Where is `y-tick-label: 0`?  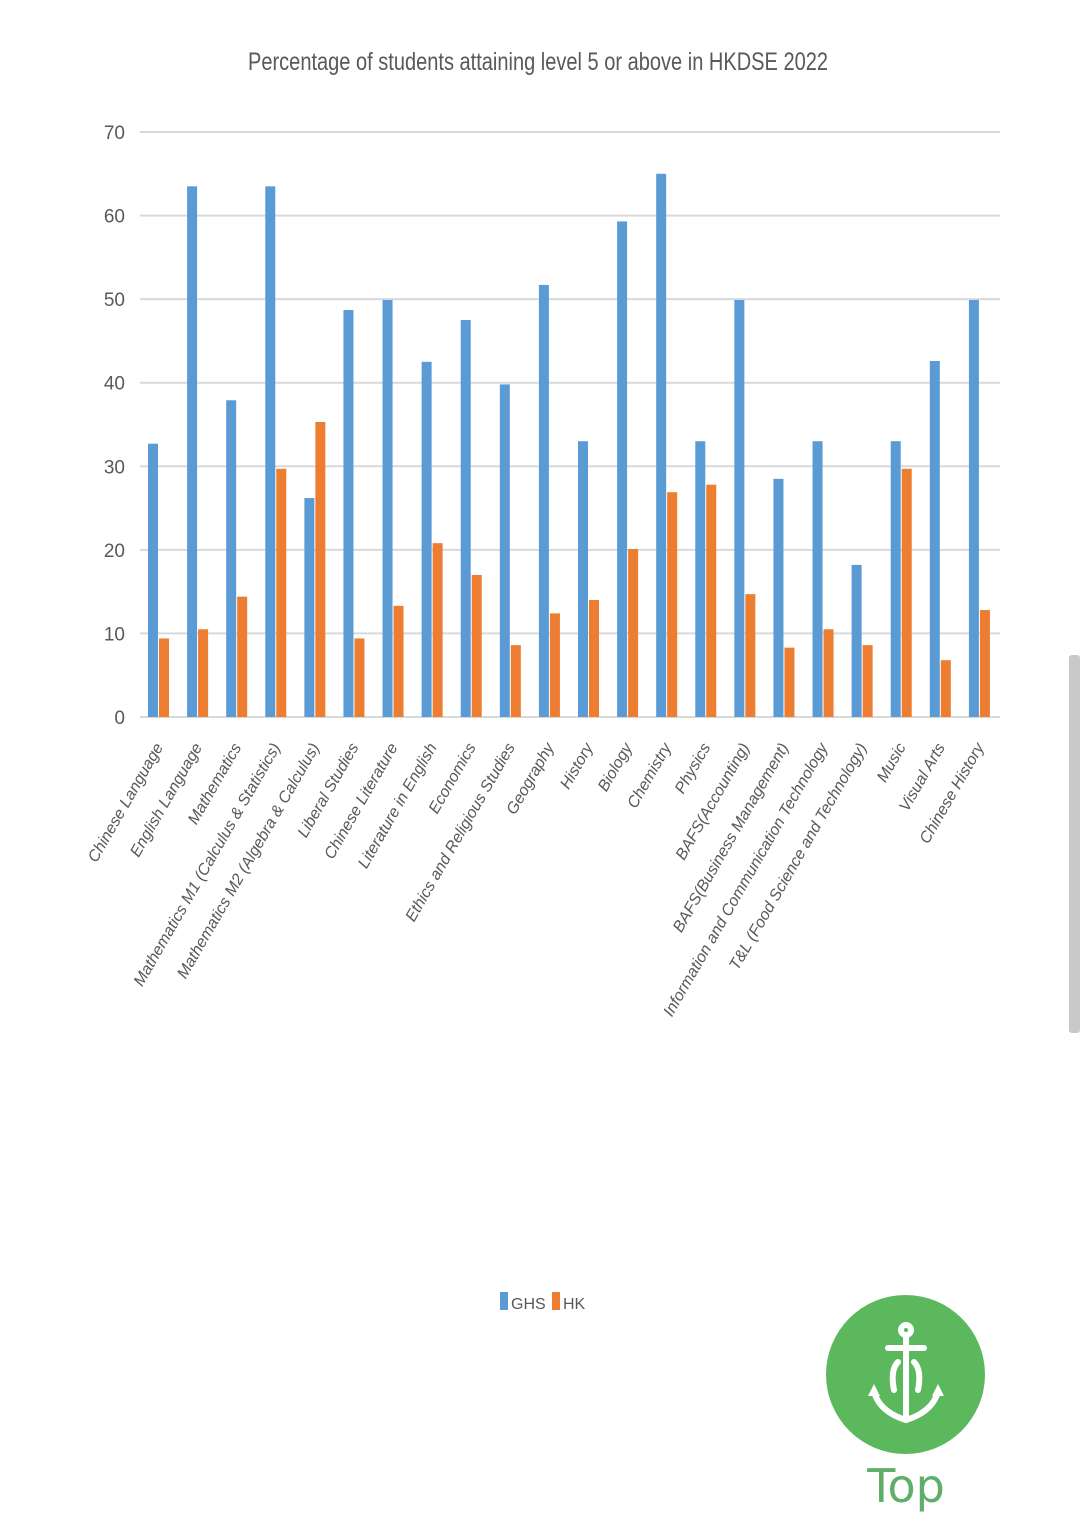 y-tick-label: 0 is located at coordinates (119, 718).